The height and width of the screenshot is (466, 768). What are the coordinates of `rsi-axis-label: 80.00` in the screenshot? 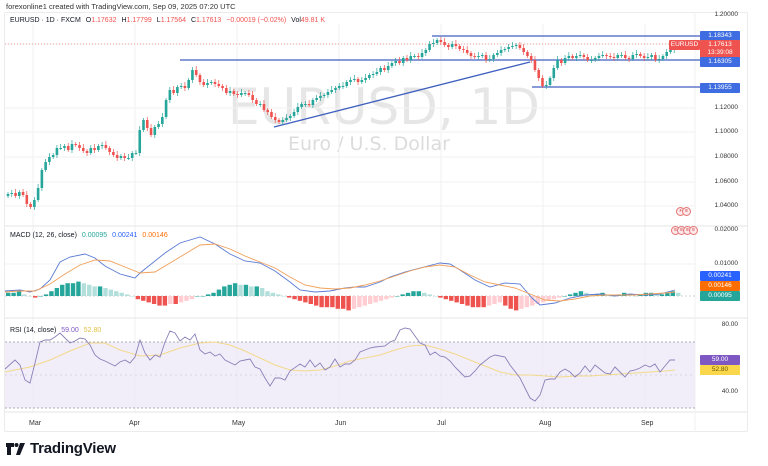 It's located at (729, 324).